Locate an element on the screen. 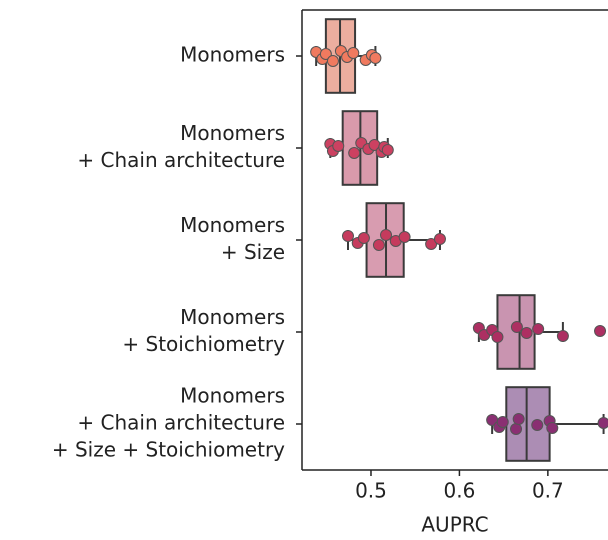  y-tick-label: + Size + Stoichiometry is located at coordinates (168, 450).